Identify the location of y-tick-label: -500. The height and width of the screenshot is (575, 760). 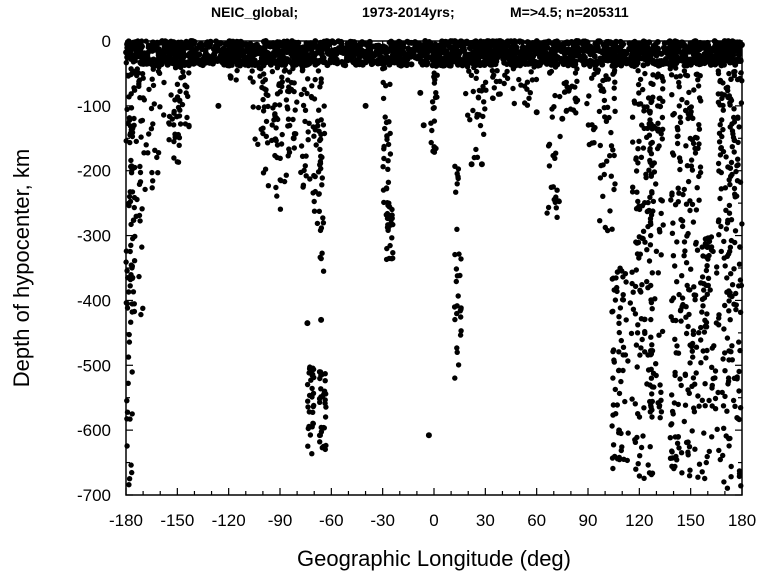
(94, 365).